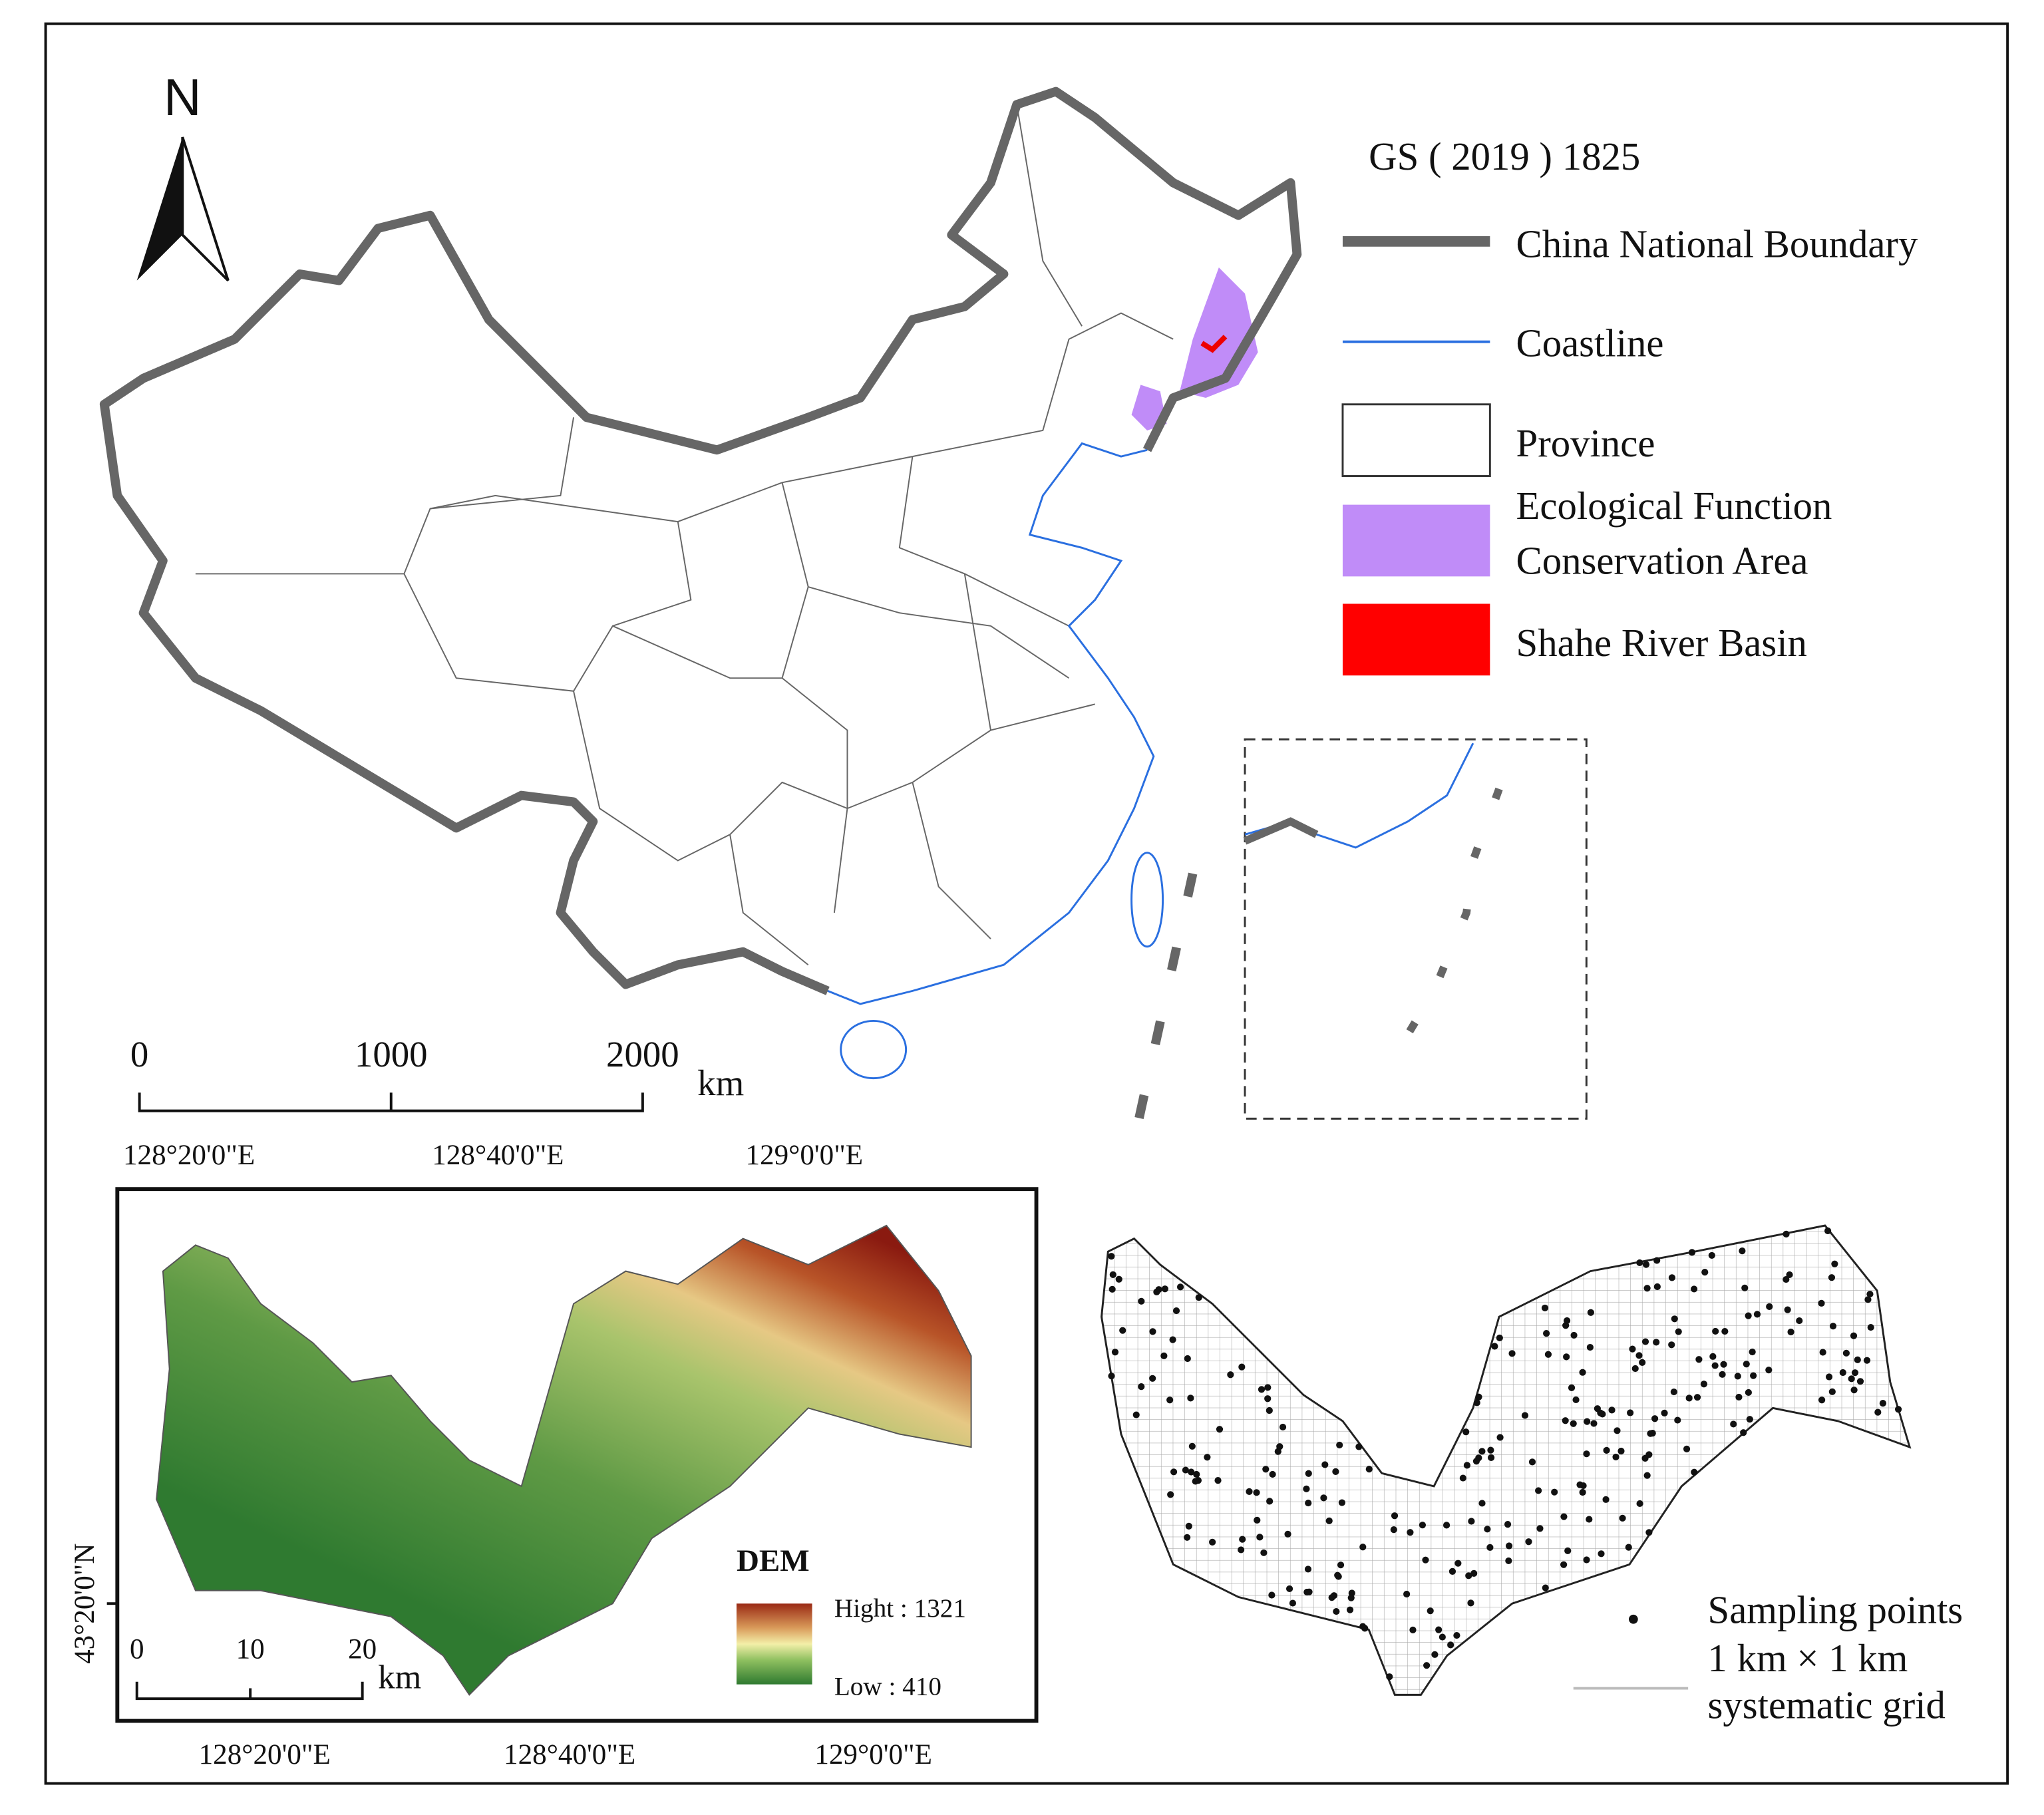  What do you see at coordinates (1662, 560) in the screenshot?
I see `legend-label: Conservation Area` at bounding box center [1662, 560].